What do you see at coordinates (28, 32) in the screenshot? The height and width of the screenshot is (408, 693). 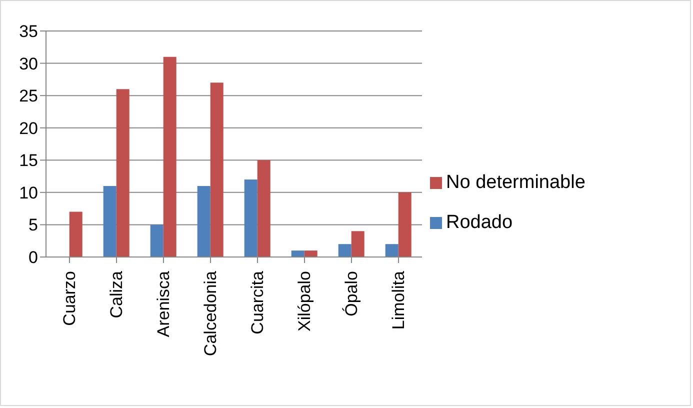 I see `y-tick-label: 35` at bounding box center [28, 32].